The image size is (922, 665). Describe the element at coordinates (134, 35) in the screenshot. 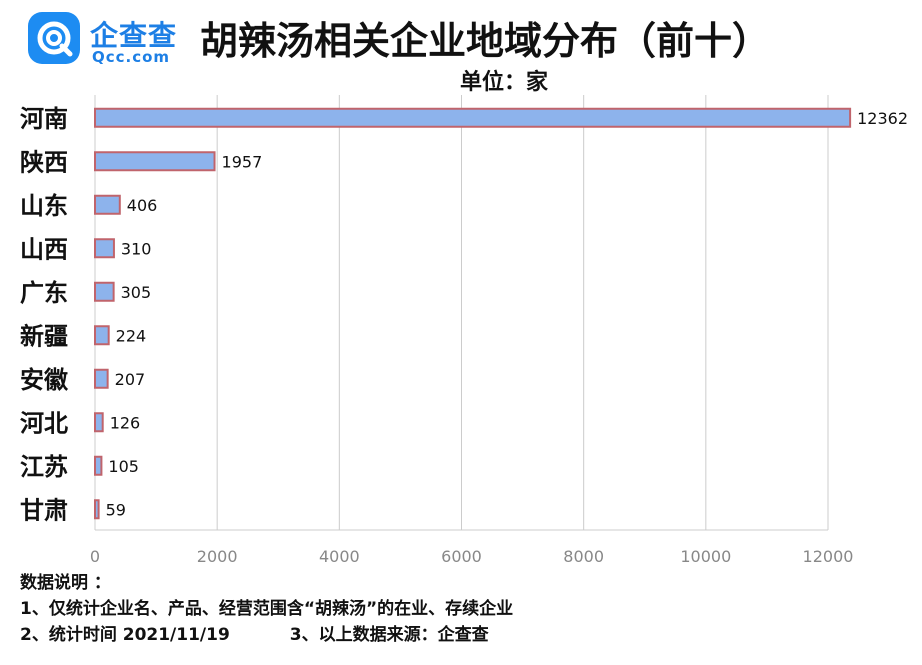

I see `logo-name: 企查查` at that location.